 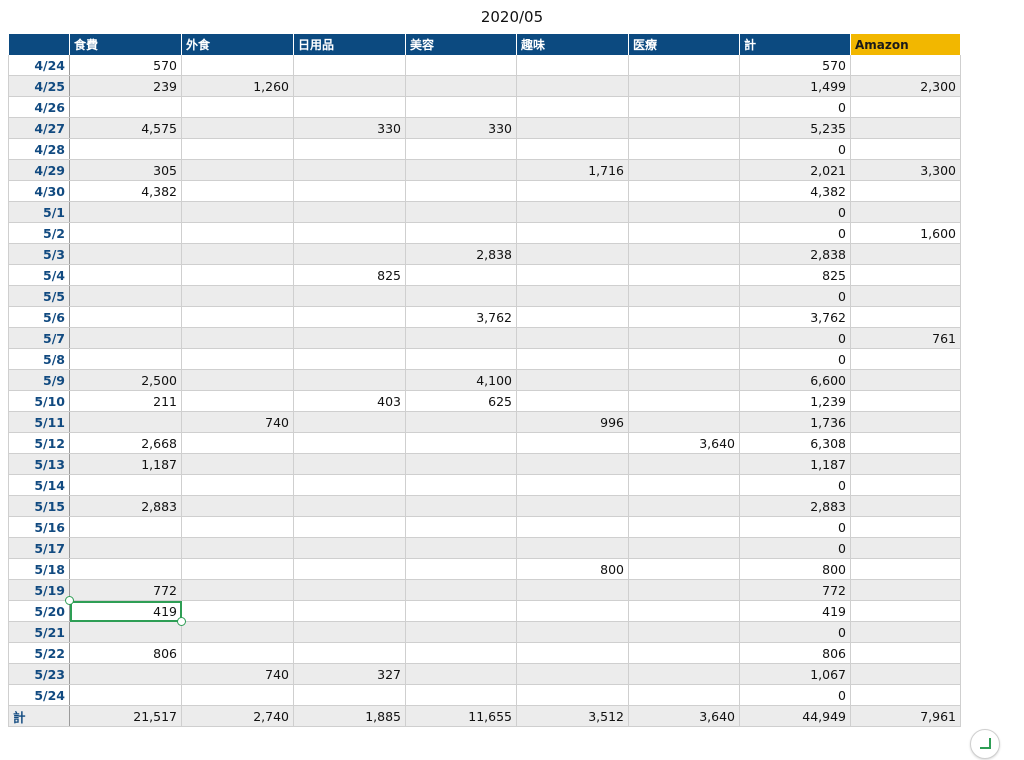 What do you see at coordinates (461, 716) in the screenshot?
I see `total-cell: 11,655` at bounding box center [461, 716].